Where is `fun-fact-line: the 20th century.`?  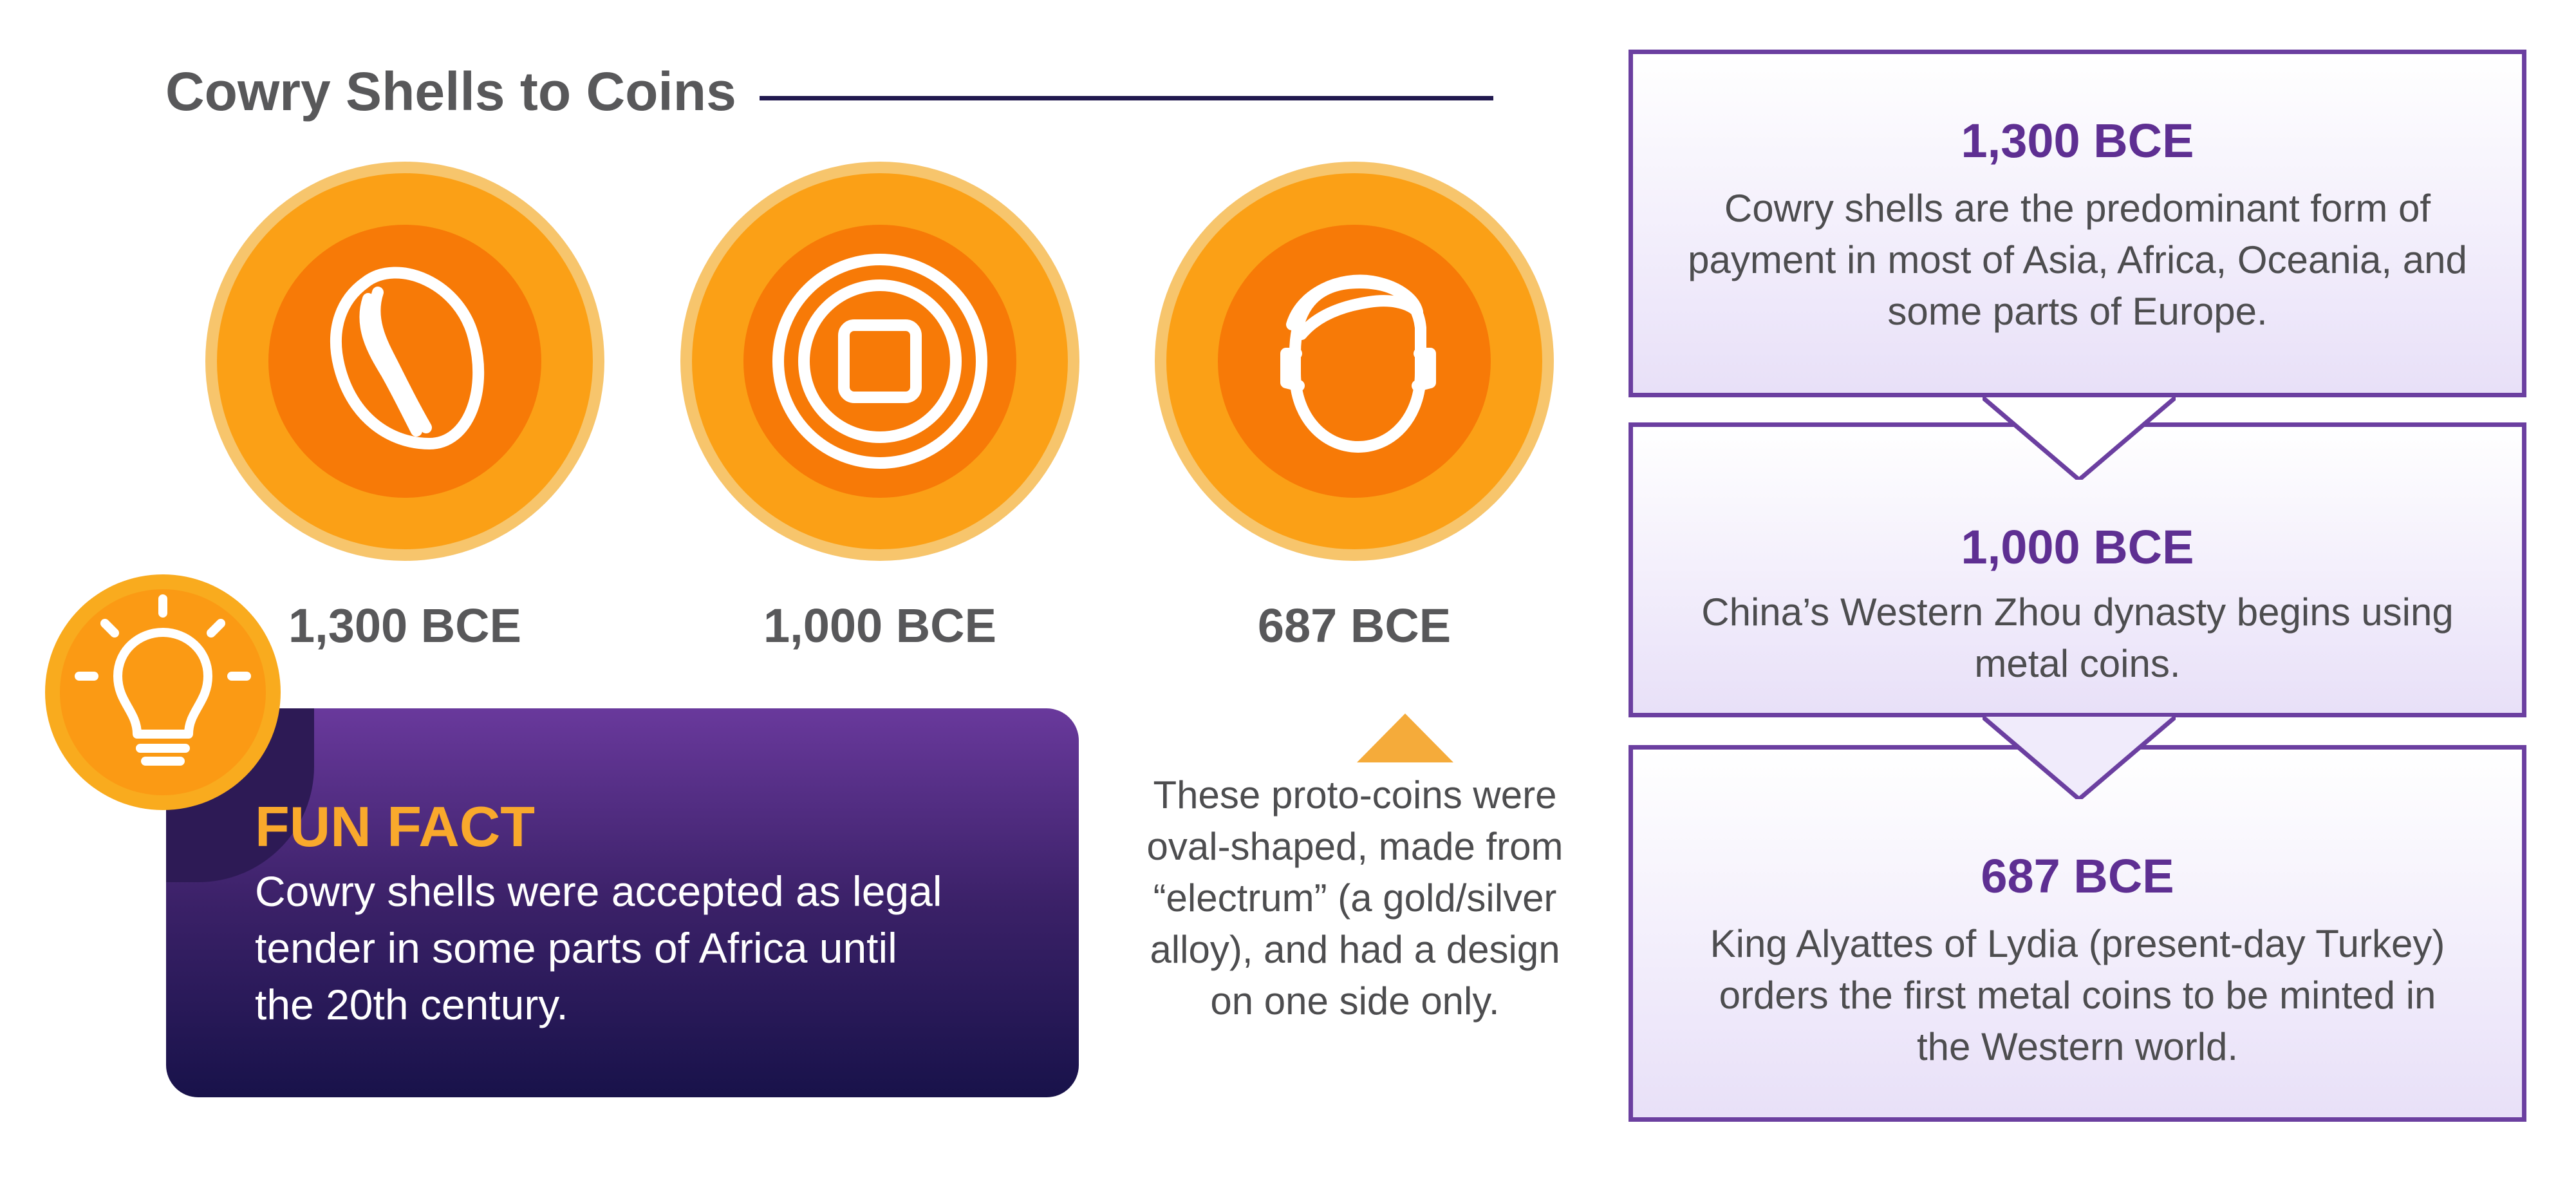
fun-fact-line: the 20th century. is located at coordinates (411, 1004).